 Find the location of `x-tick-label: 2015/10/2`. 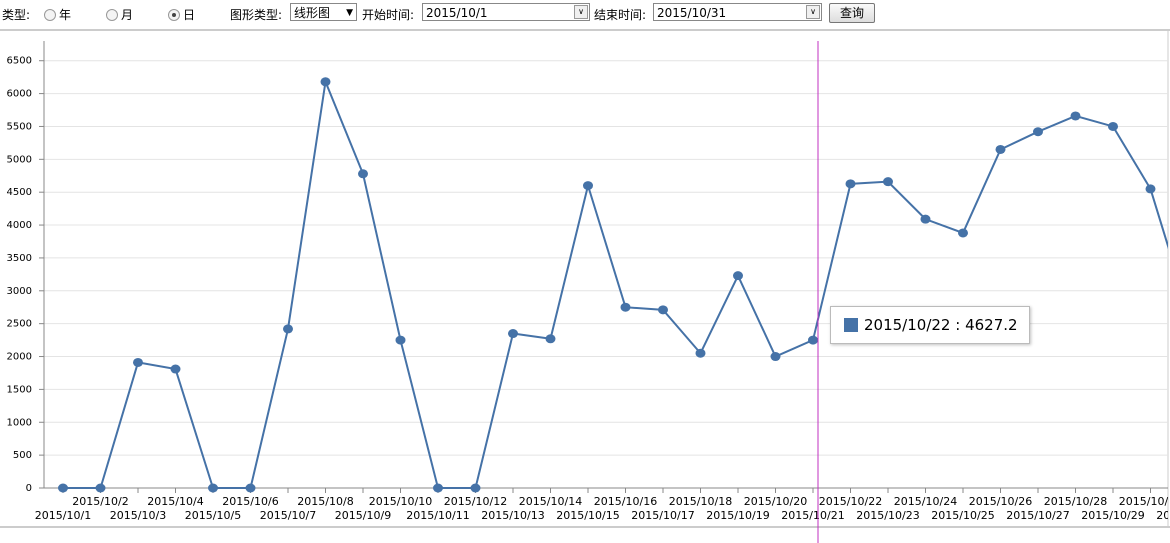

x-tick-label: 2015/10/2 is located at coordinates (100, 501).